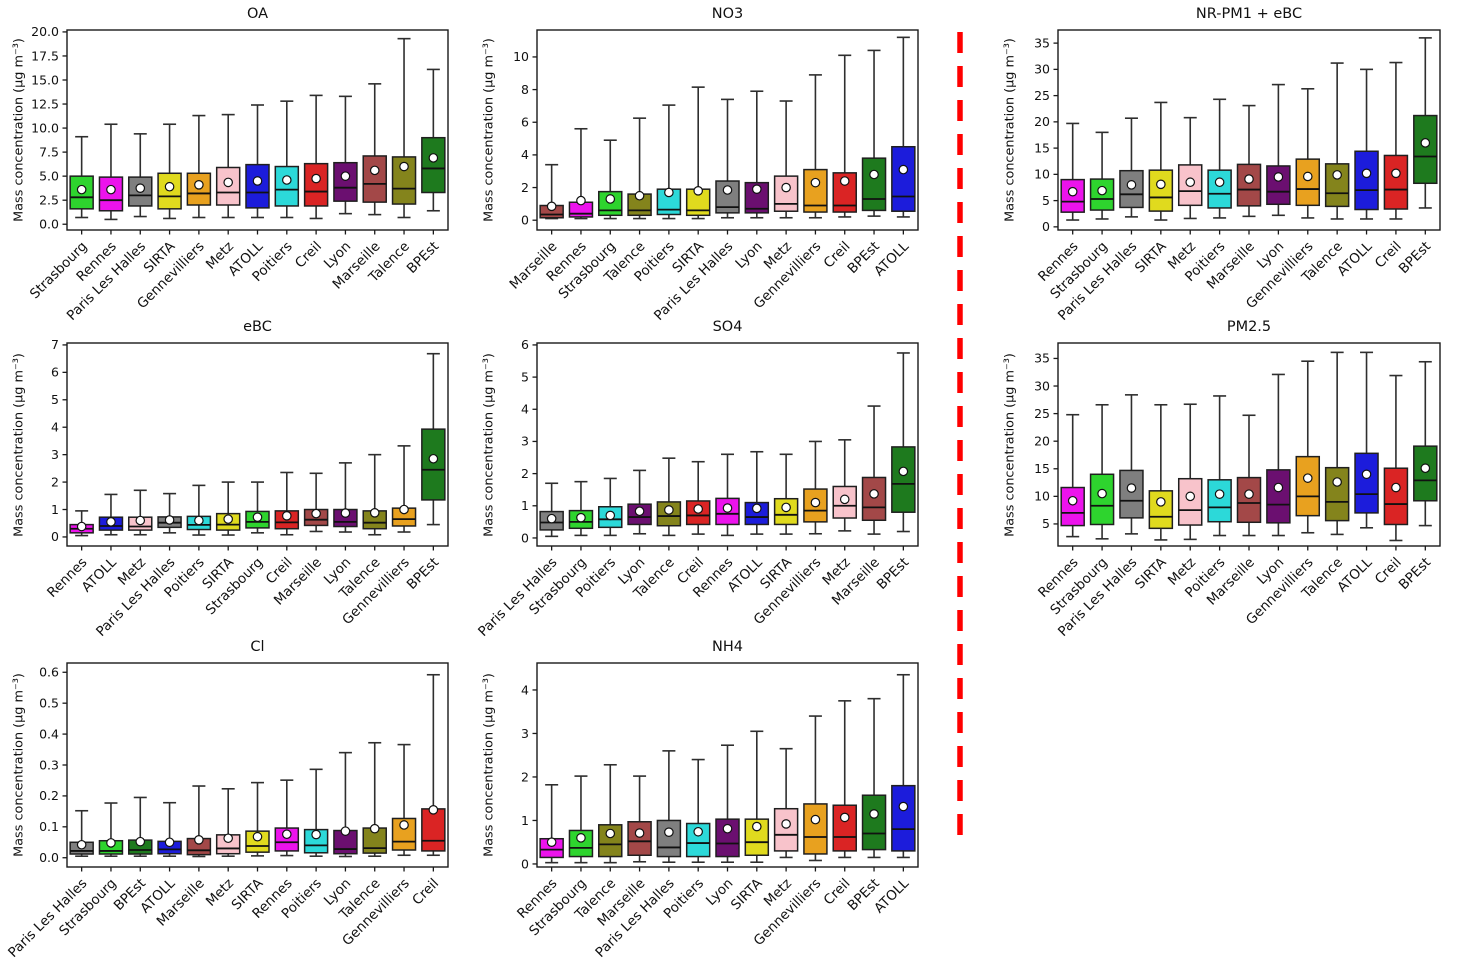  What do you see at coordinates (404, 800) in the screenshot?
I see `box-cl-gennevilliers` at bounding box center [404, 800].